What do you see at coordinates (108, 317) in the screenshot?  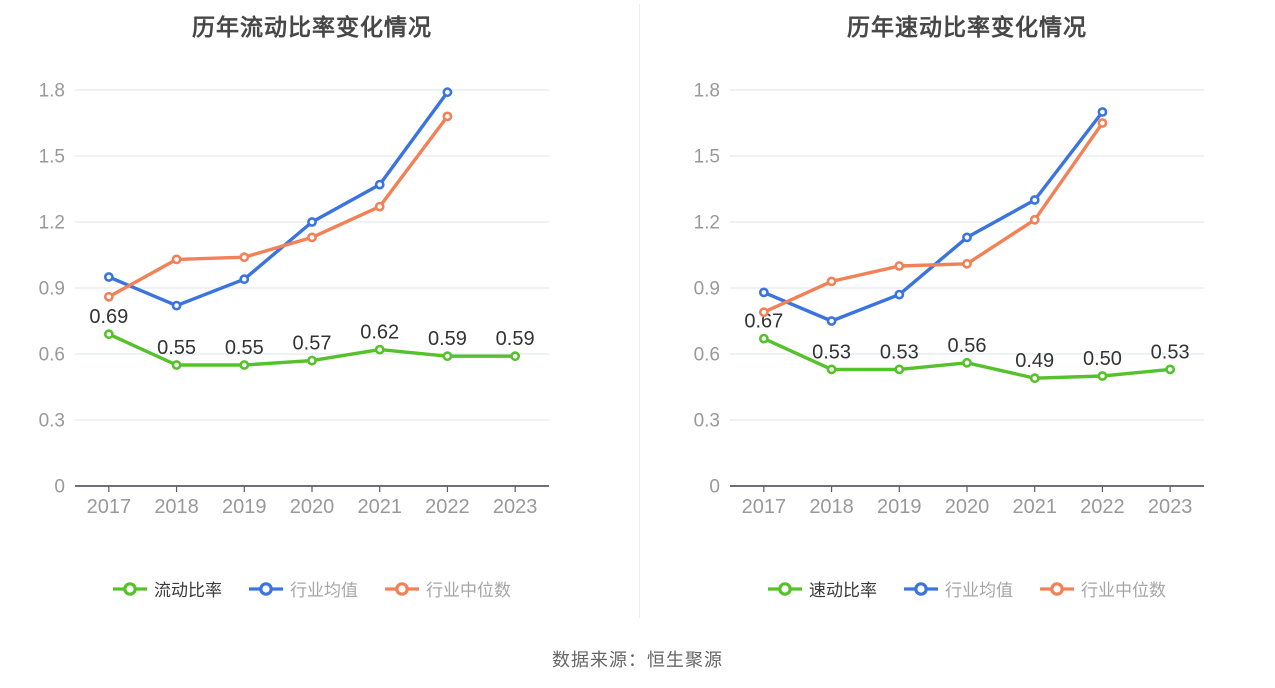 I see `data-label: 0.69` at bounding box center [108, 317].